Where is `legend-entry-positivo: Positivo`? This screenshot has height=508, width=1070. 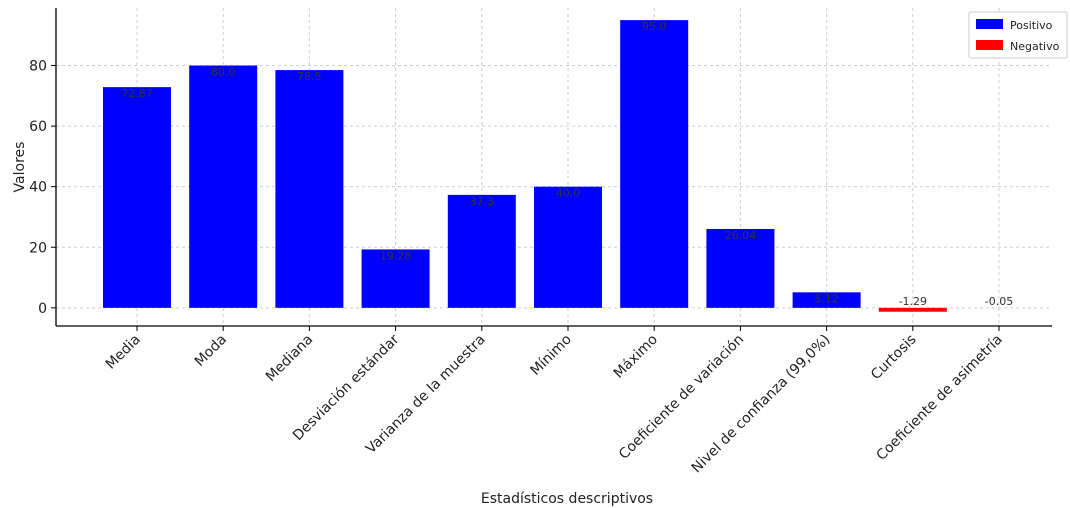 legend-entry-positivo: Positivo is located at coordinates (1031, 25).